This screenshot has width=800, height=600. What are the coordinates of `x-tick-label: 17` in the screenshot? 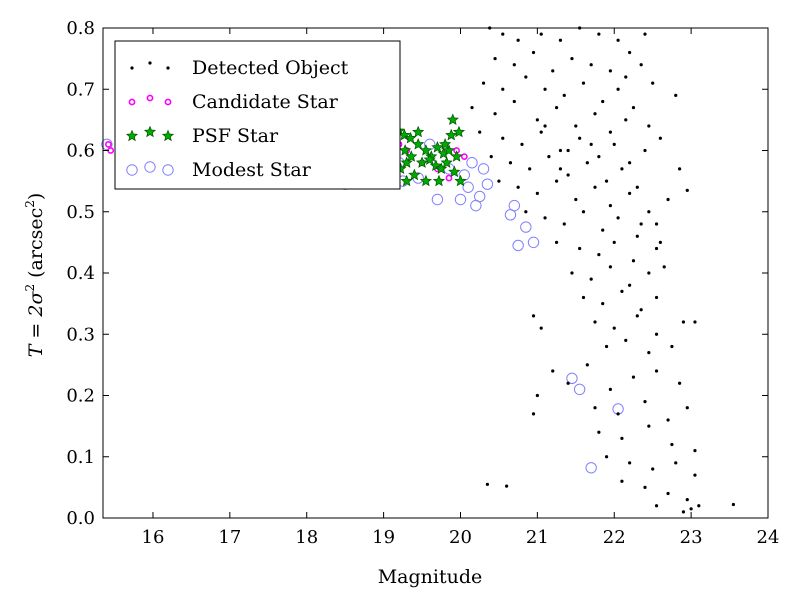 It's located at (229, 537).